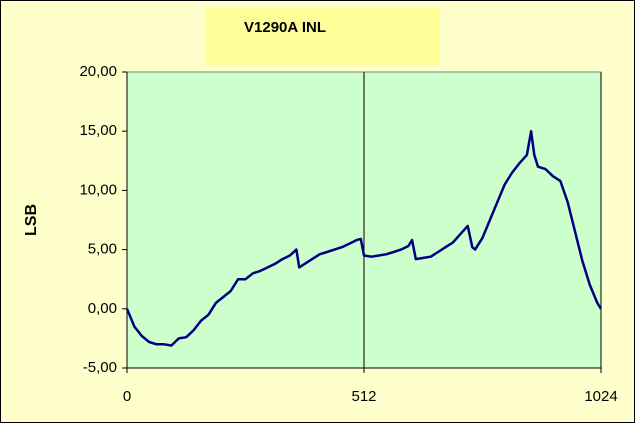  Describe the element at coordinates (102, 249) in the screenshot. I see `y-tick-label: 5,00` at that location.